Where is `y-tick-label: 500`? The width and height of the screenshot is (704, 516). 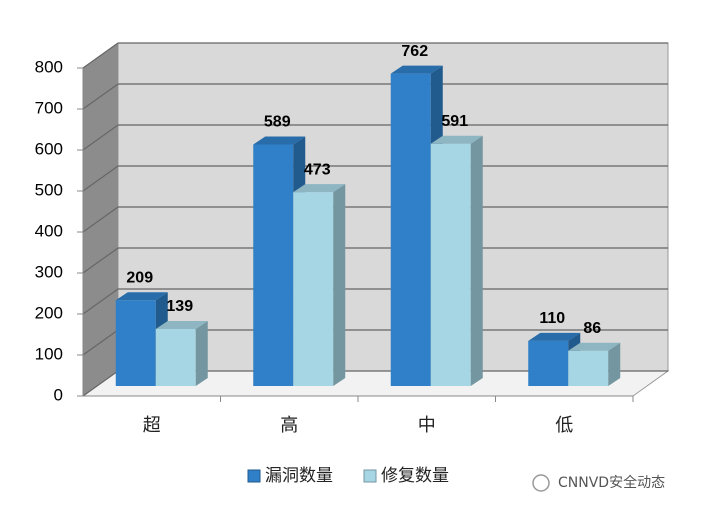
y-tick-label: 500 is located at coordinates (49, 189).